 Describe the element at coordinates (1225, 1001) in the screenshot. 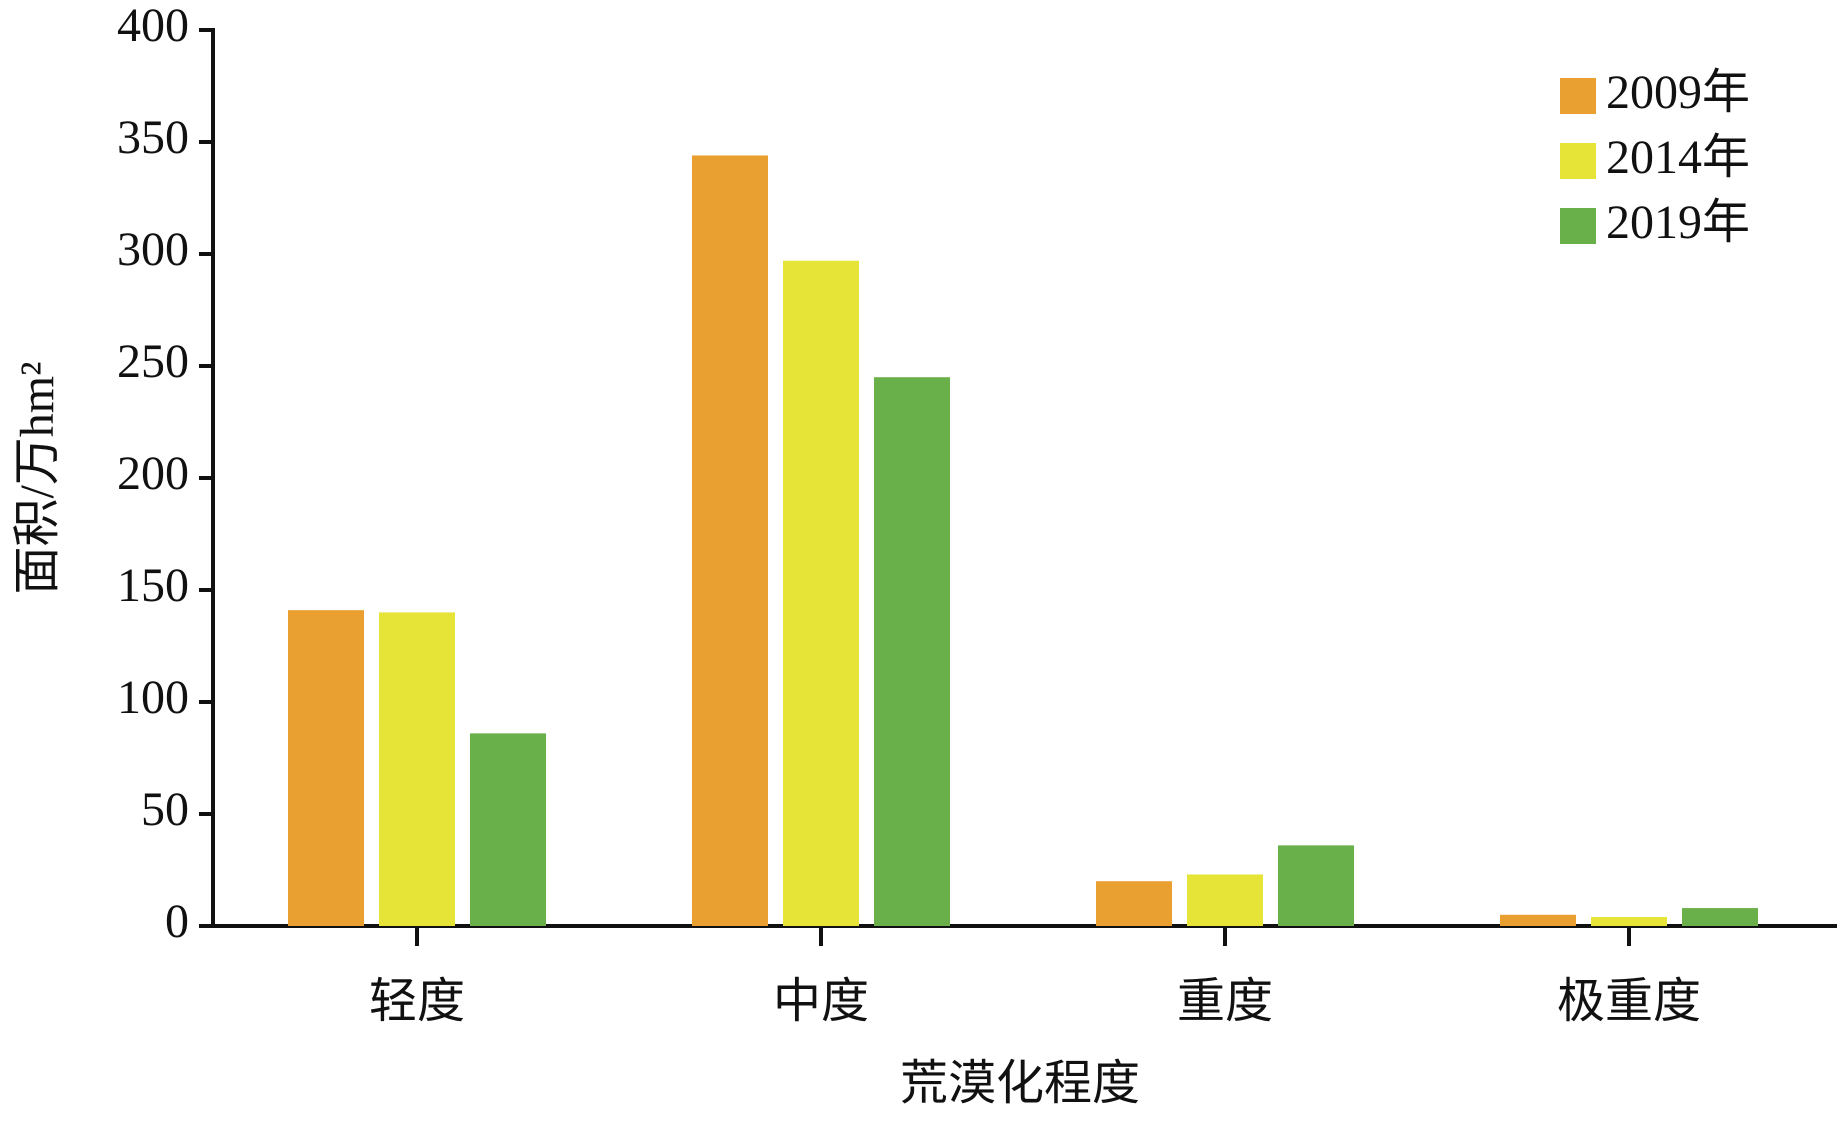

I see `x-tick-label: 重度` at that location.